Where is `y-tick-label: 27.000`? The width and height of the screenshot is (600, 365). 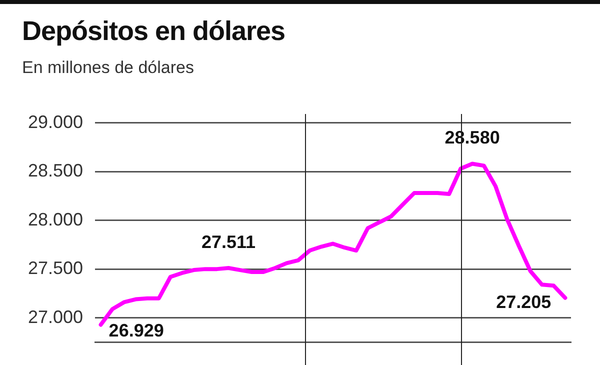
y-tick-label: 27.000 is located at coordinates (55, 316).